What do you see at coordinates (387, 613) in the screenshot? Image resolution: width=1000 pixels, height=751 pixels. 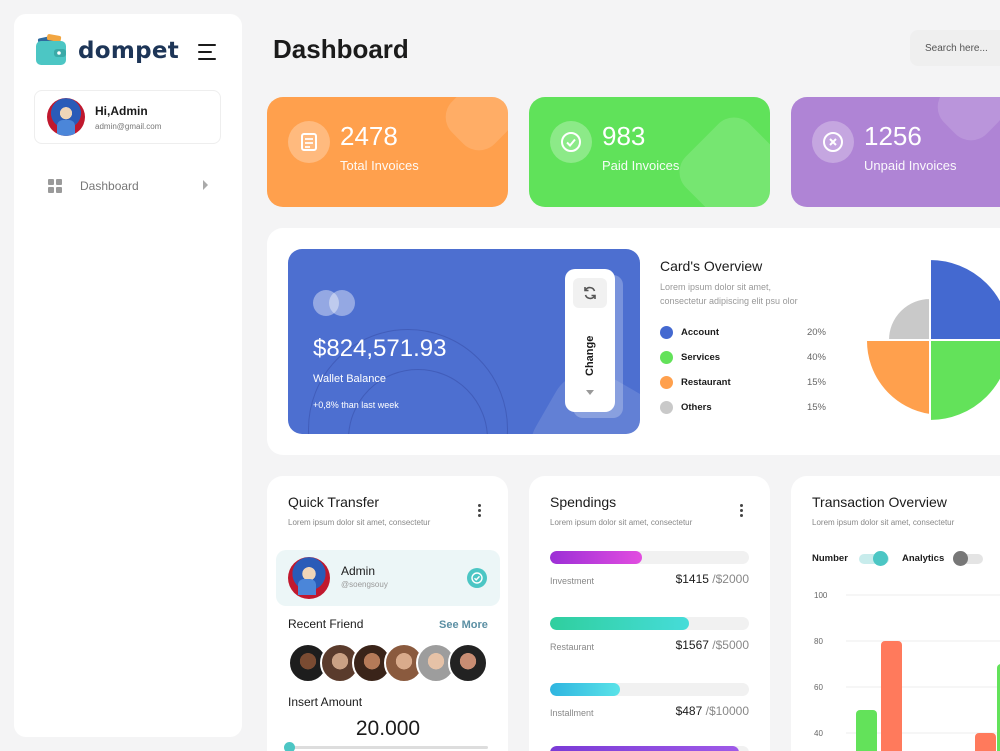 I see `quick-transfer-panel` at bounding box center [387, 613].